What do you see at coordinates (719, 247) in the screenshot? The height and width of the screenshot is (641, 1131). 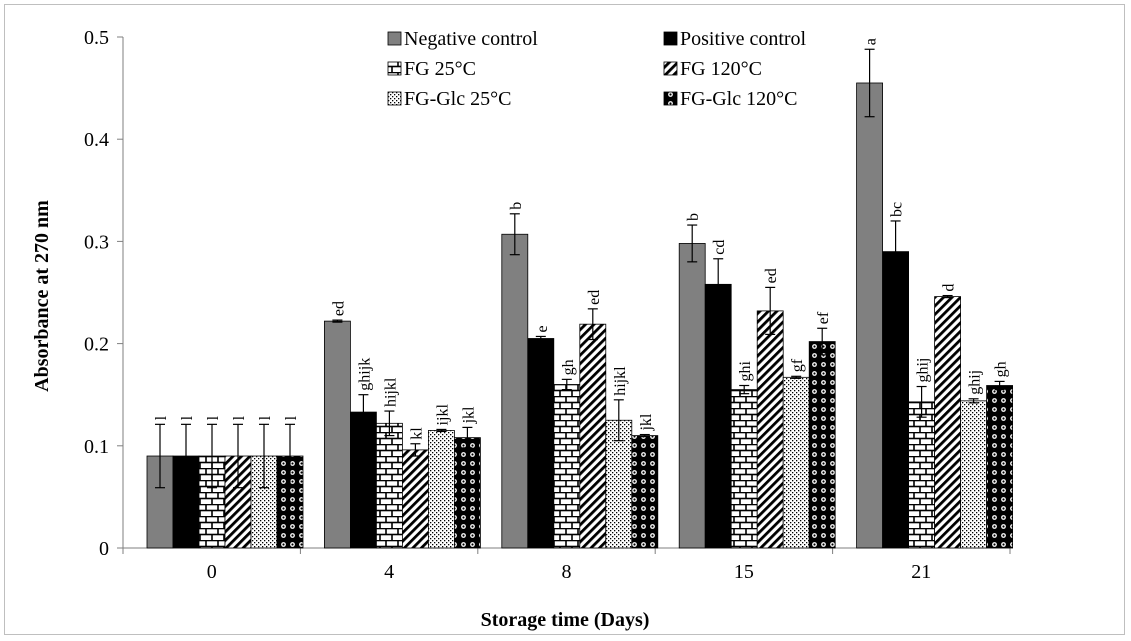 I see `significance-letter: cd` at bounding box center [719, 247].